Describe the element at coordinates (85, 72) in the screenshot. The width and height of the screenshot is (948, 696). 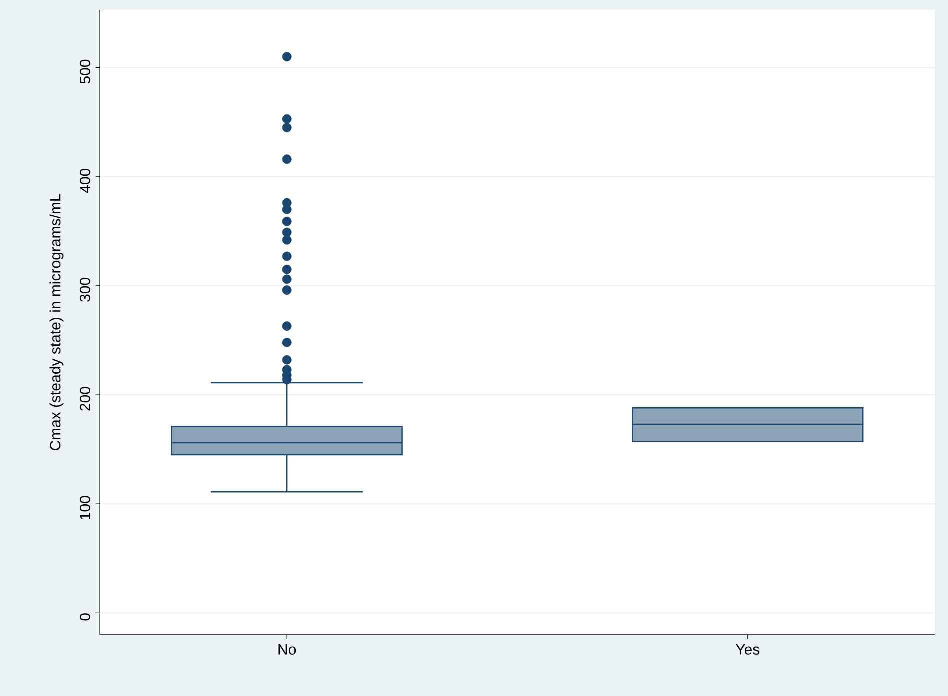
I see `y-tick-label: 500` at that location.